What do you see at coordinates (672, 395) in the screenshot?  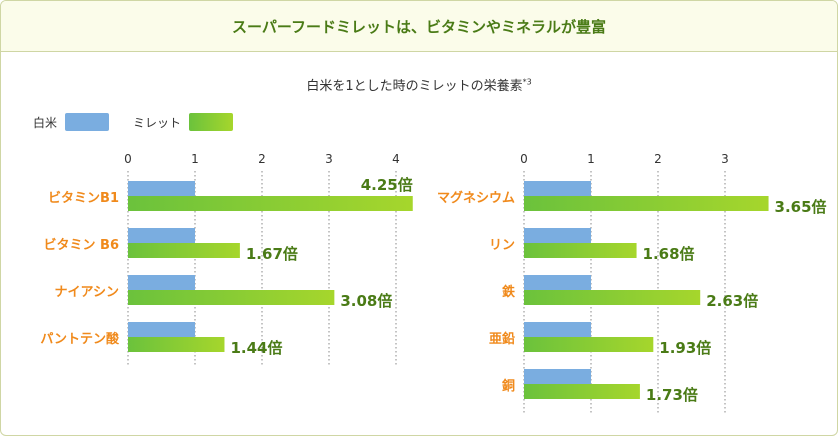 I see `value-label: 1.73倍` at bounding box center [672, 395].